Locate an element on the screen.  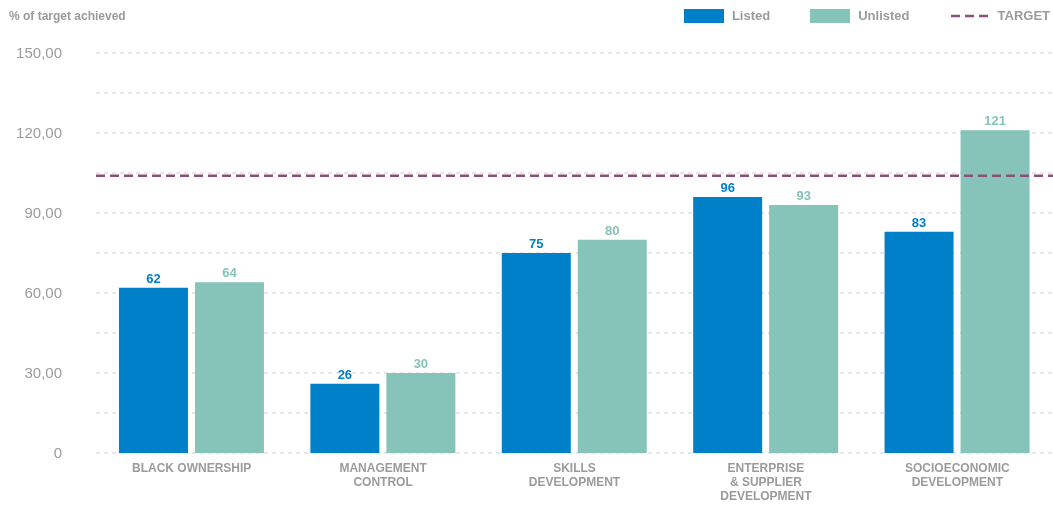
x-tick-label: MANAGEMENT CONTROL is located at coordinates (383, 474).